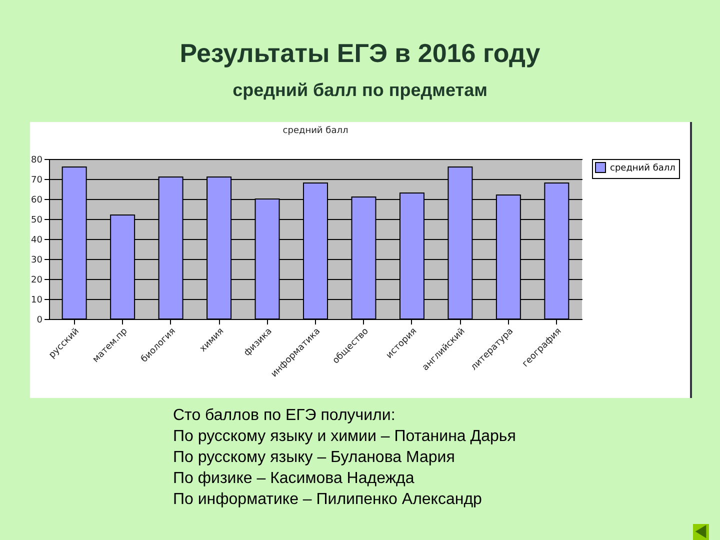 Image resolution: width=720 pixels, height=540 pixels. I want to click on y-tick-label: 40, so click(37, 241).